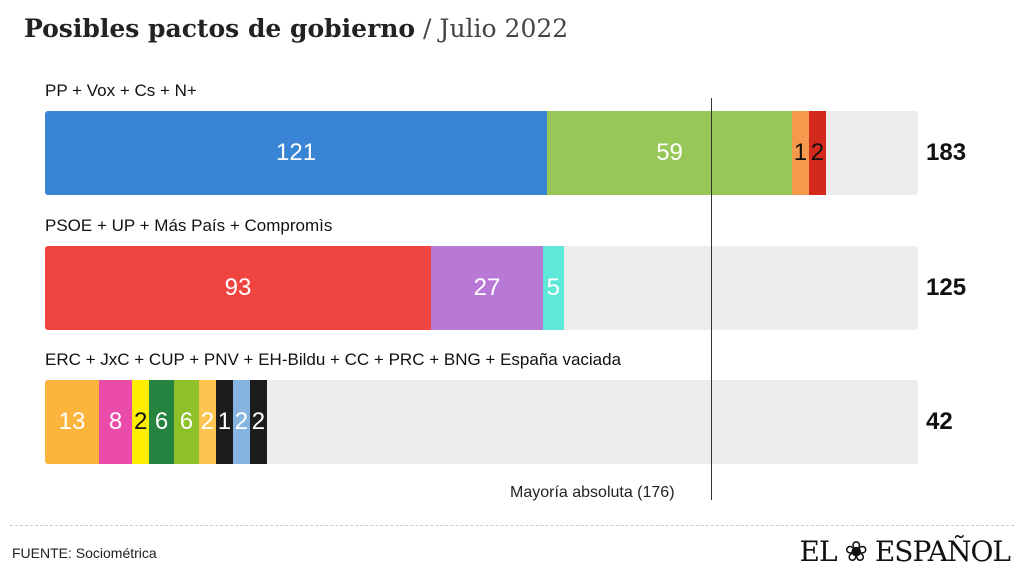  I want to click on row-total: 183, so click(946, 152).